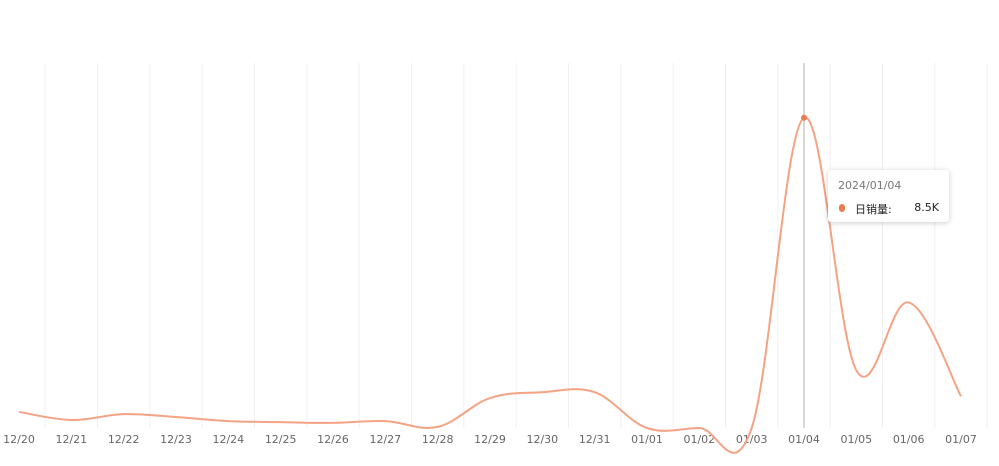 The width and height of the screenshot is (999, 466). Describe the element at coordinates (595, 439) in the screenshot. I see `x-tick-label: 12/31` at that location.